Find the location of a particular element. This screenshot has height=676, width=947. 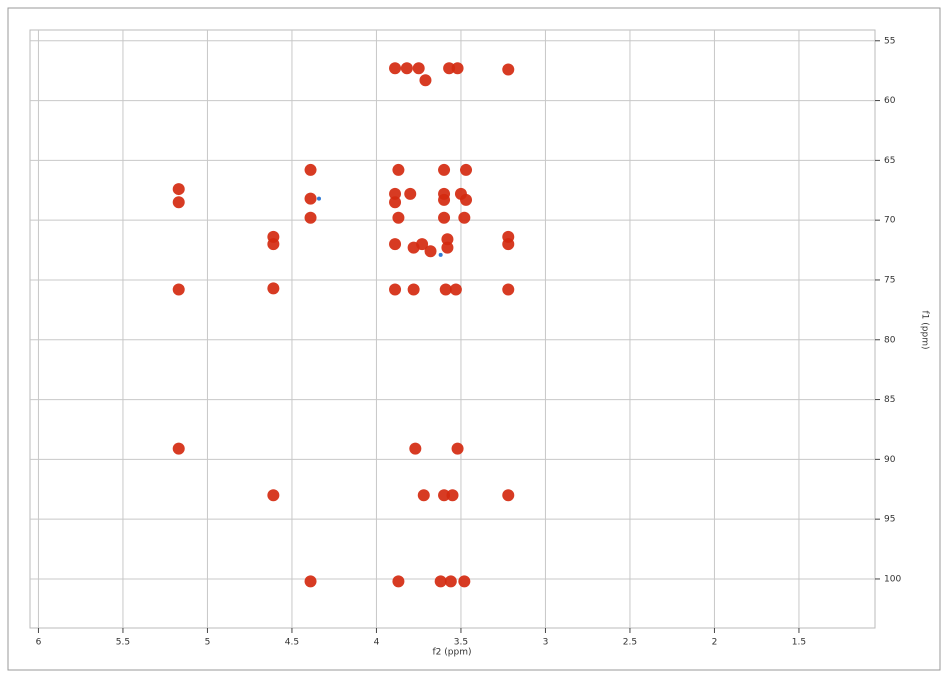

y-tick-label: 55 is located at coordinates (889, 41).